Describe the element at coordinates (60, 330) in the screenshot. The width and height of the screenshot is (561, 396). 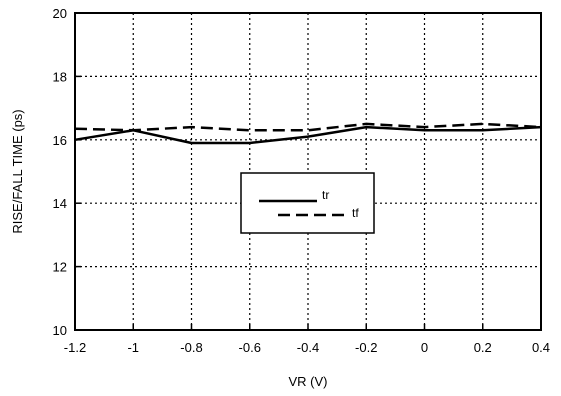
I see `y-tick-label: 10` at that location.